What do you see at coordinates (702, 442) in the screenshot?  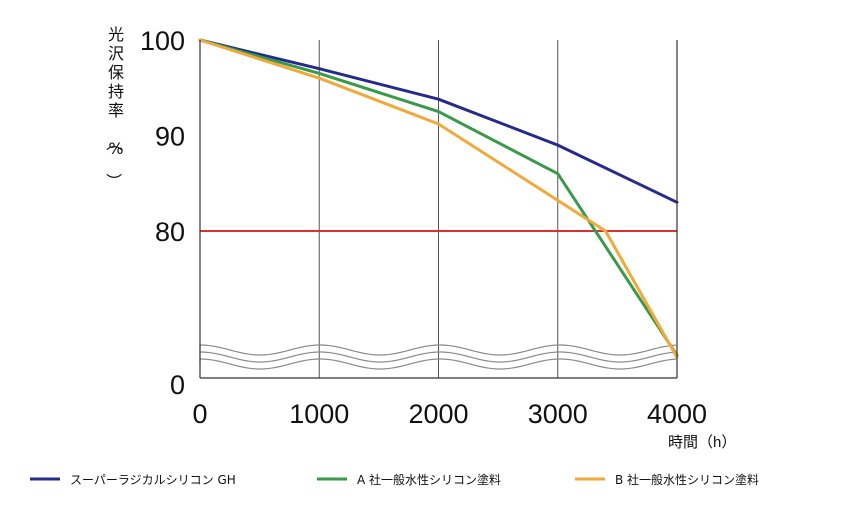 I see `x-axis-title: 時間（h）` at bounding box center [702, 442].